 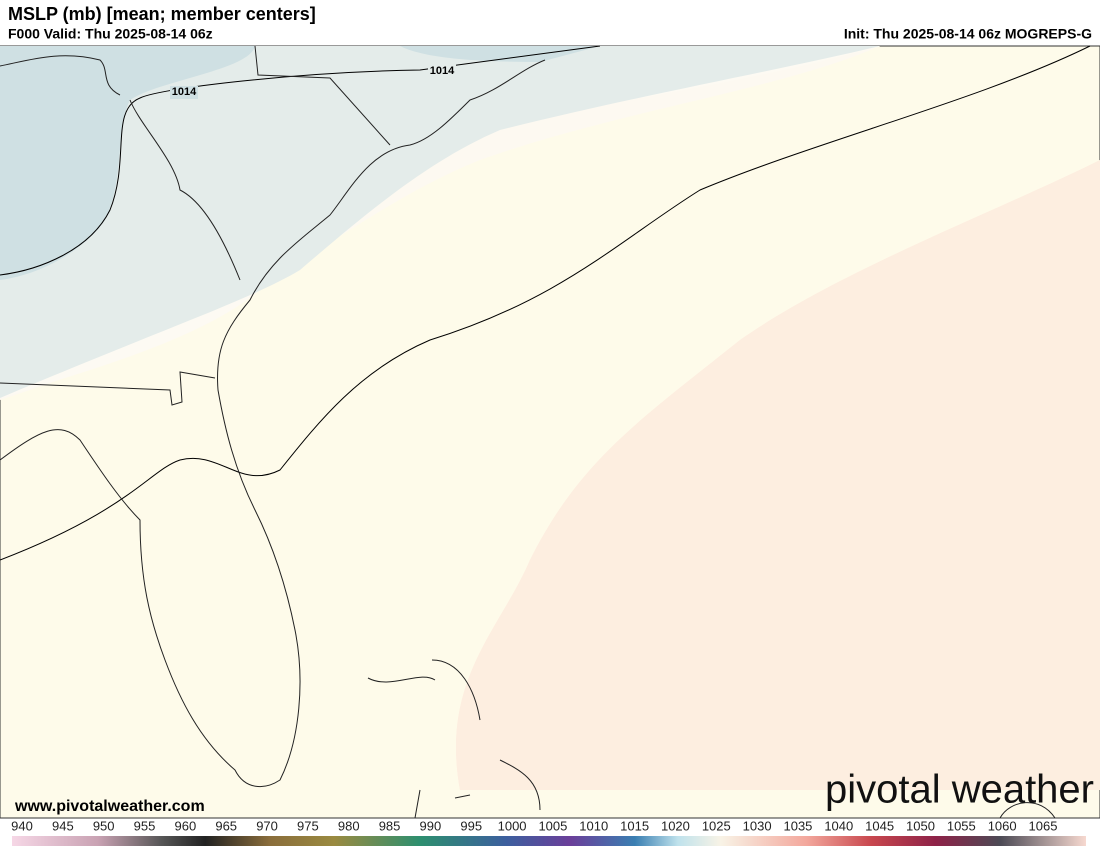 I want to click on colorbar-tick-label: 995, so click(x=471, y=825).